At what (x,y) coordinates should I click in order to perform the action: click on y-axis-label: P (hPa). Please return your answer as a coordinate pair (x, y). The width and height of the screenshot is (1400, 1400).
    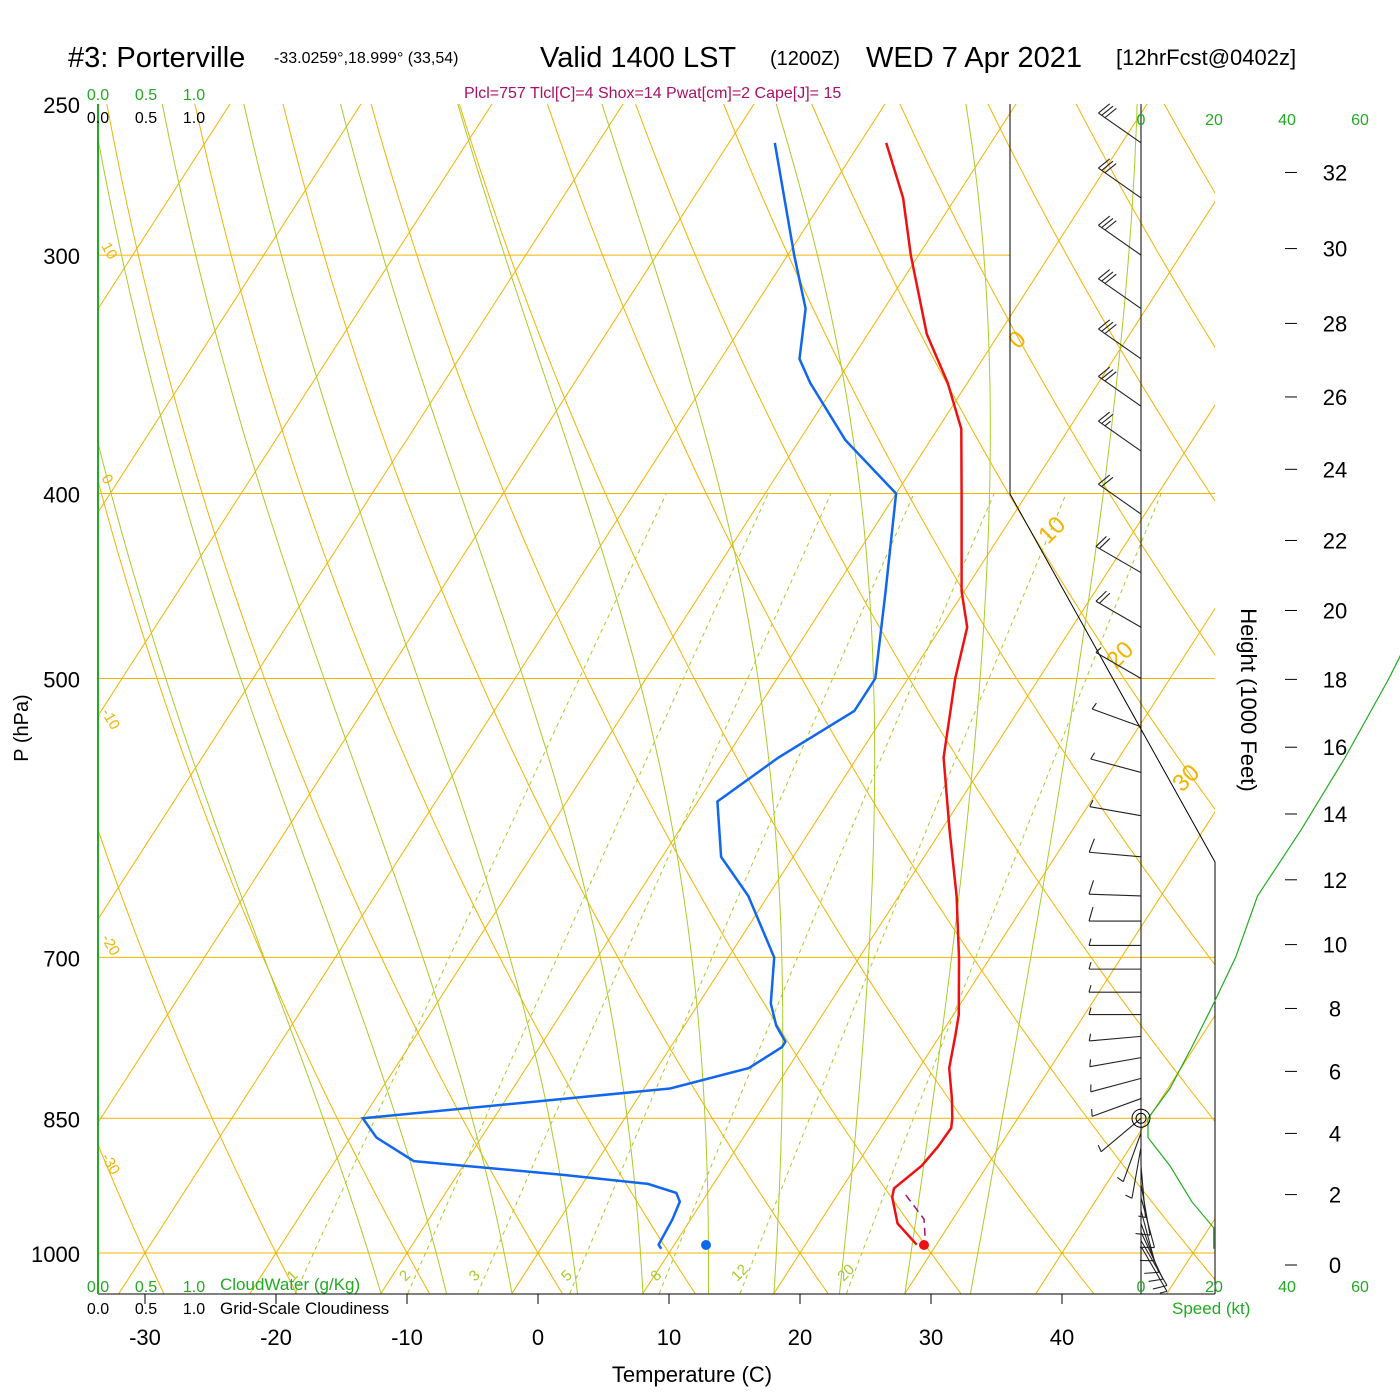
    Looking at the image, I should click on (22, 727).